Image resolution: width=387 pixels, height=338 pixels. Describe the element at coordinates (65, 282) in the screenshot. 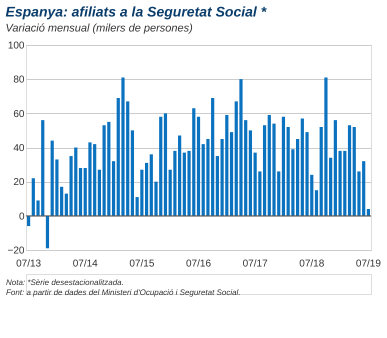

I see `text: Nota: *Sèrie desestacionalitzada.` at that location.